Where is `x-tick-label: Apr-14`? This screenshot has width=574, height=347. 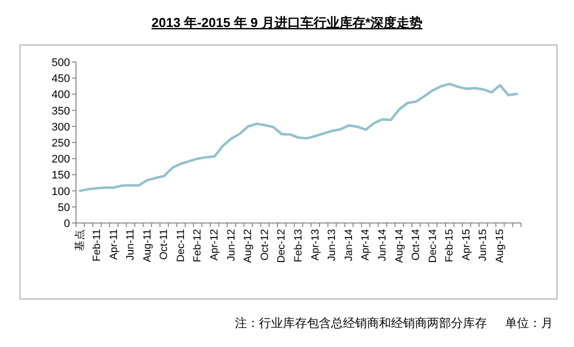
x-tick-label: Apr-14 is located at coordinates (366, 245).